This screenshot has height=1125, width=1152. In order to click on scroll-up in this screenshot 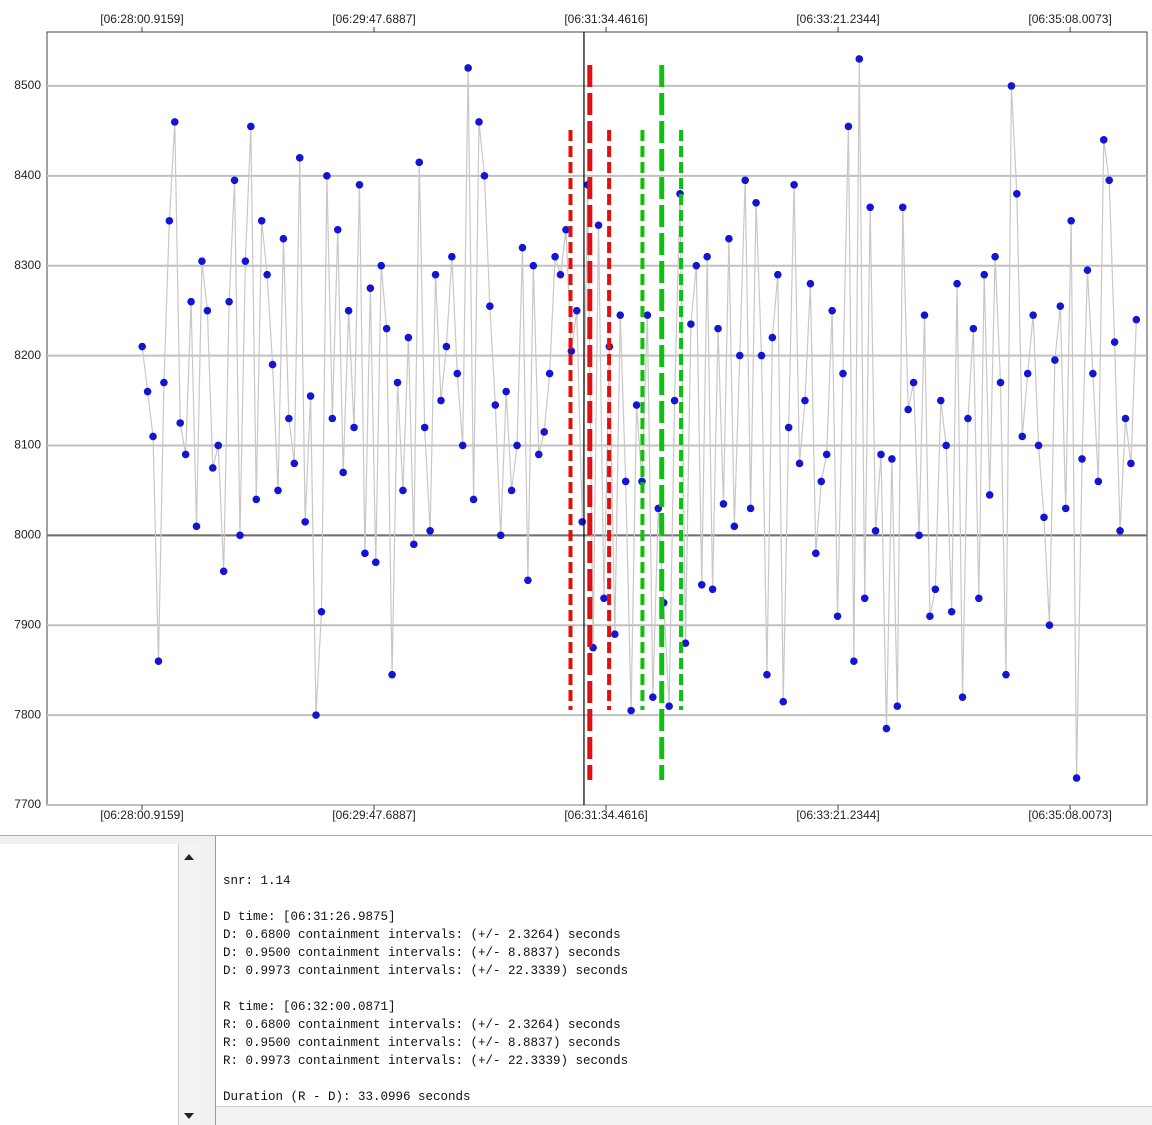, I will do `click(189, 857)`.